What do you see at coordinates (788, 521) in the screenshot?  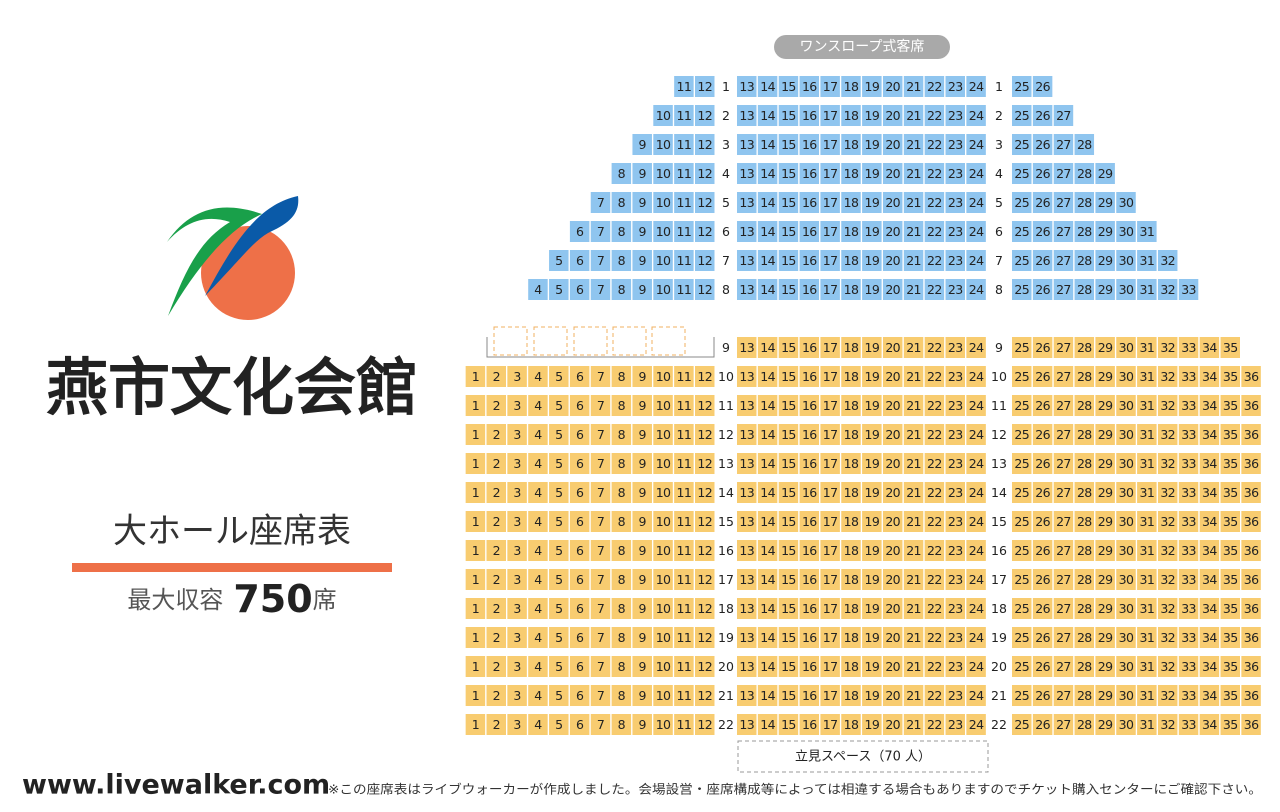 I see `seat-number: 15` at bounding box center [788, 521].